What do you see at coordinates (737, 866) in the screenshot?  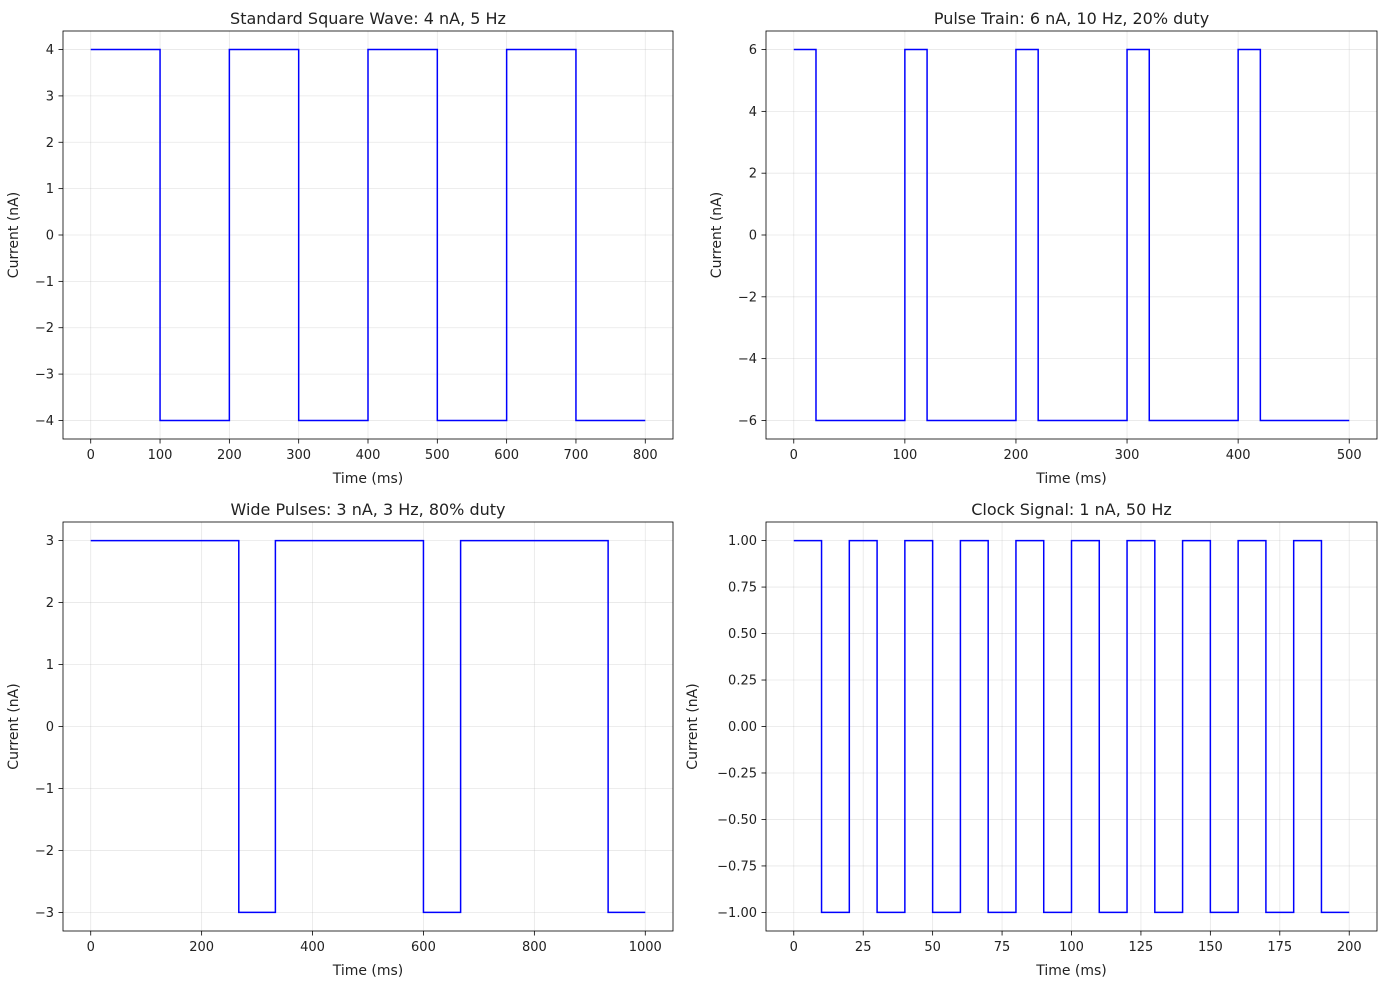 I see `y-tick-label: −0.75` at bounding box center [737, 866].